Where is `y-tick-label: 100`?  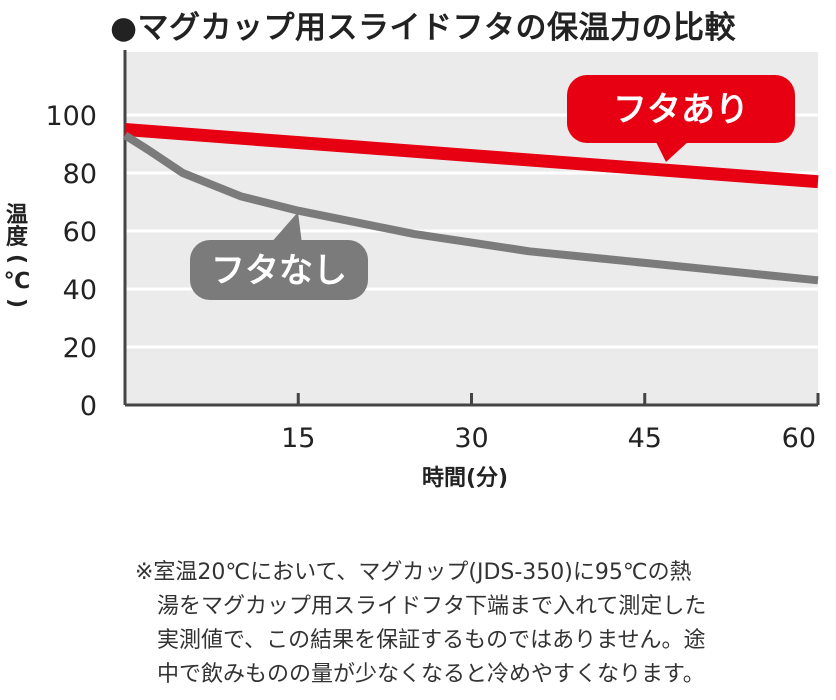
y-tick-label: 100 is located at coordinates (71, 116).